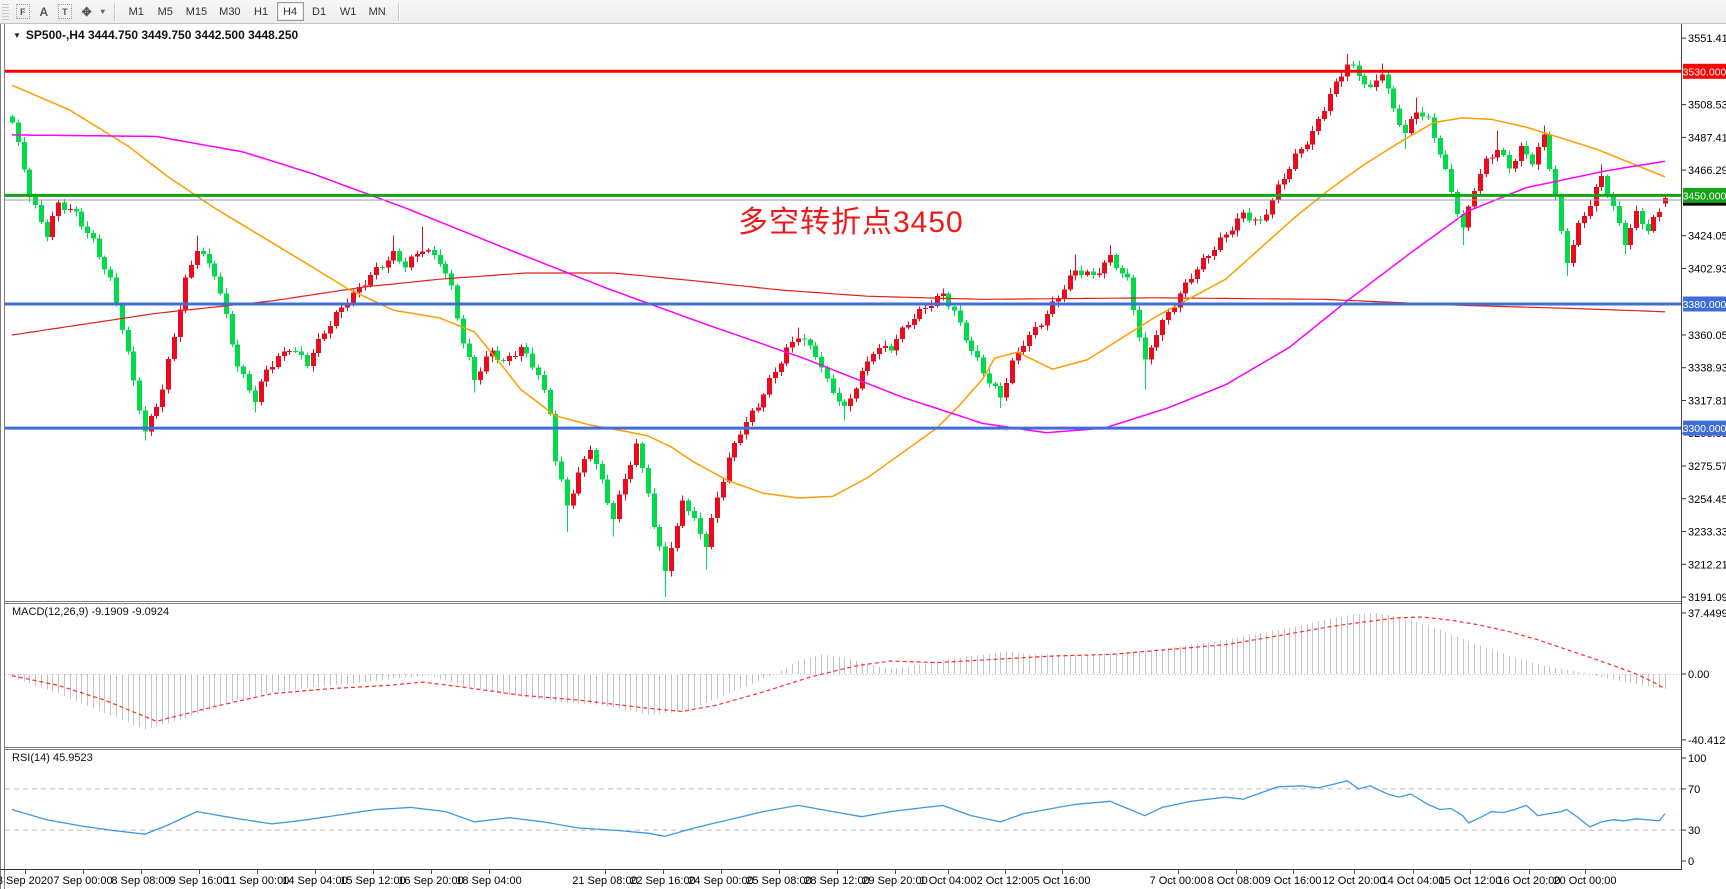 This screenshot has width=1726, height=889. I want to click on svg-text: 3360.050, so click(1707, 336).